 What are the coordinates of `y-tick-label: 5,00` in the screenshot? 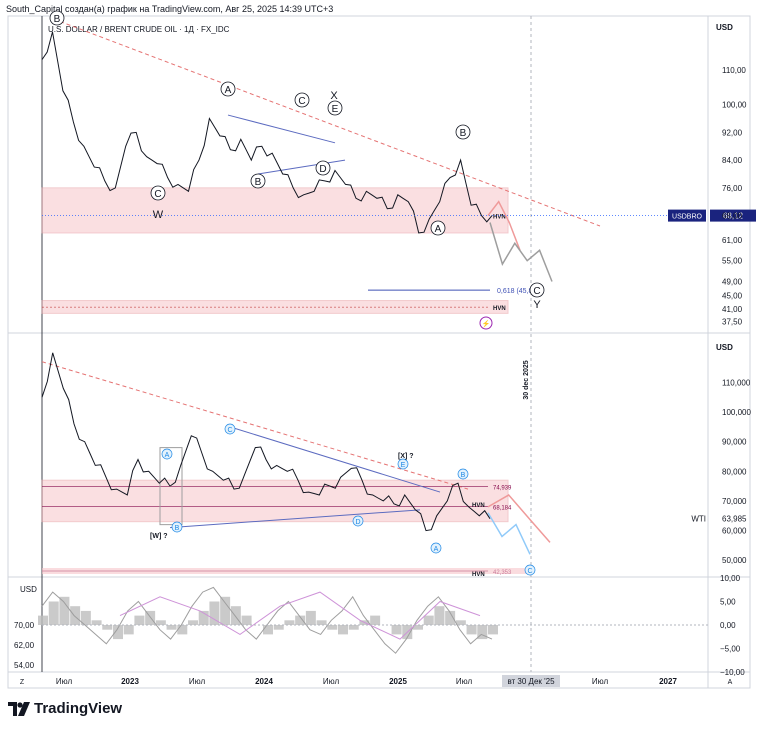 It's located at (728, 602).